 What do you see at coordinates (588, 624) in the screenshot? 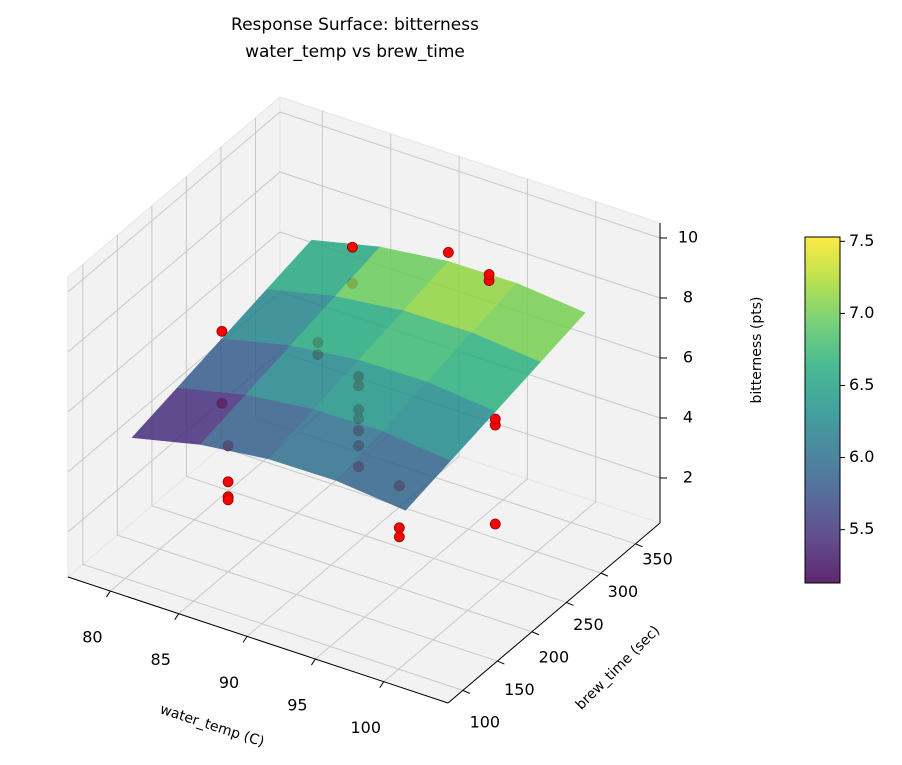
I see `y-tick-label: 250` at bounding box center [588, 624].